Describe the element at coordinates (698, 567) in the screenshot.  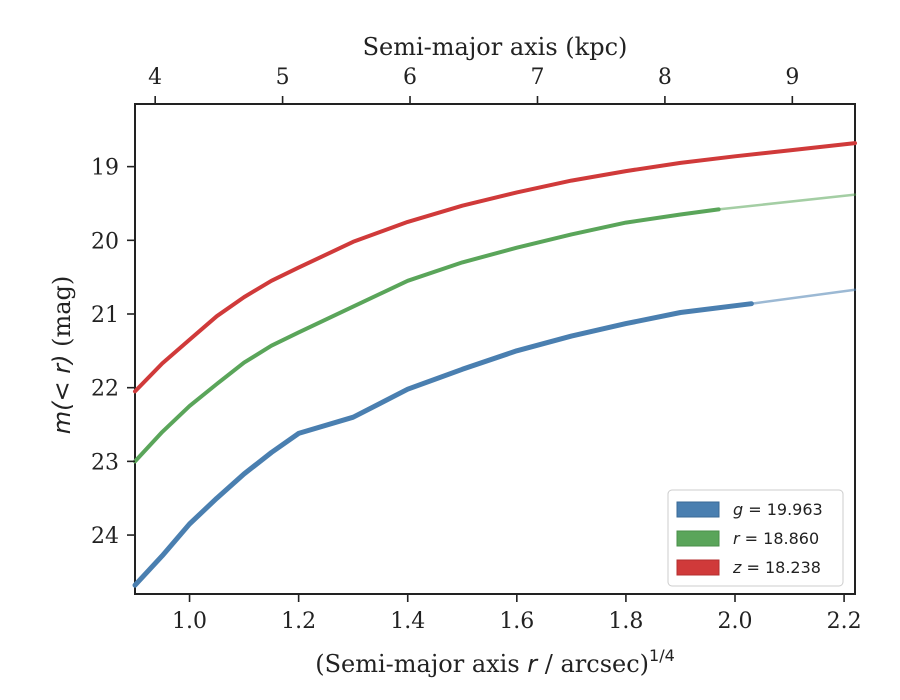
I see `legend-swatch-z` at that location.